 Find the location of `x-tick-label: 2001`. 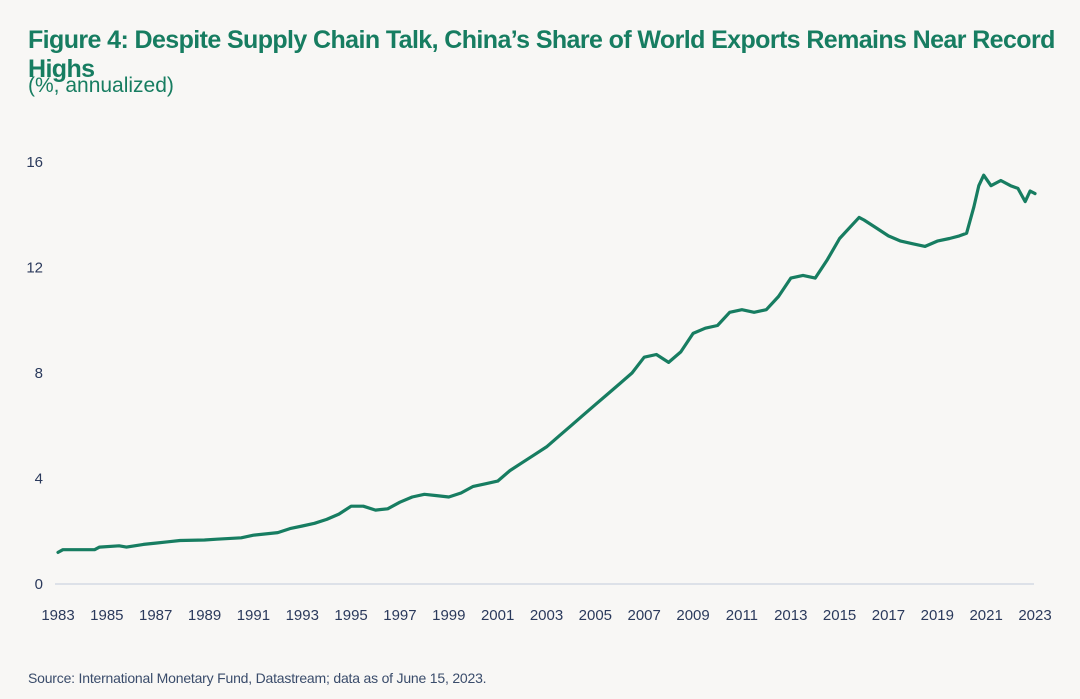

x-tick-label: 2001 is located at coordinates (497, 615).